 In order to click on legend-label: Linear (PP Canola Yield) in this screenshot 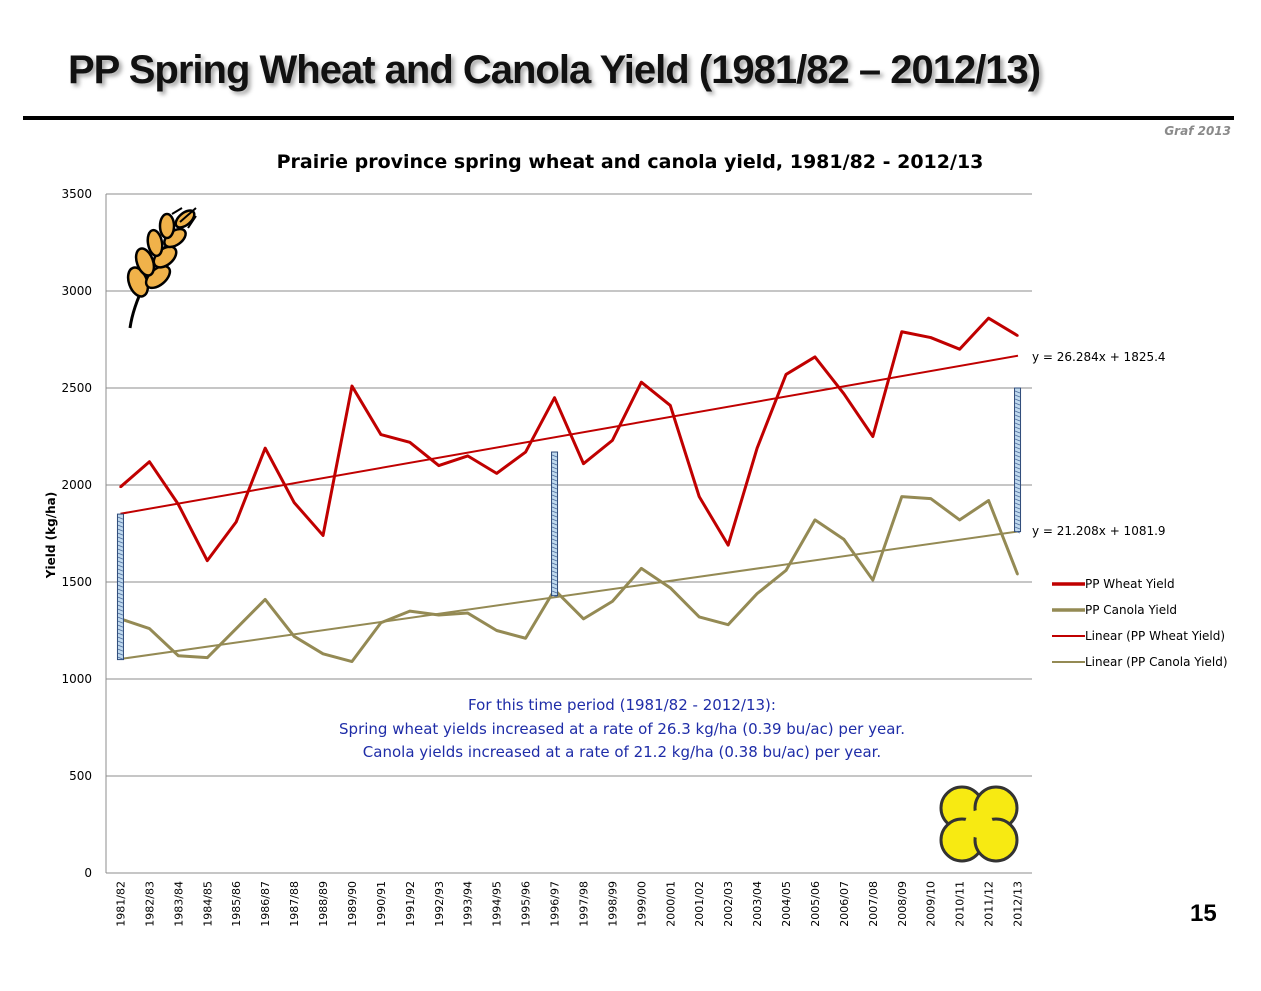, I will do `click(1156, 662)`.